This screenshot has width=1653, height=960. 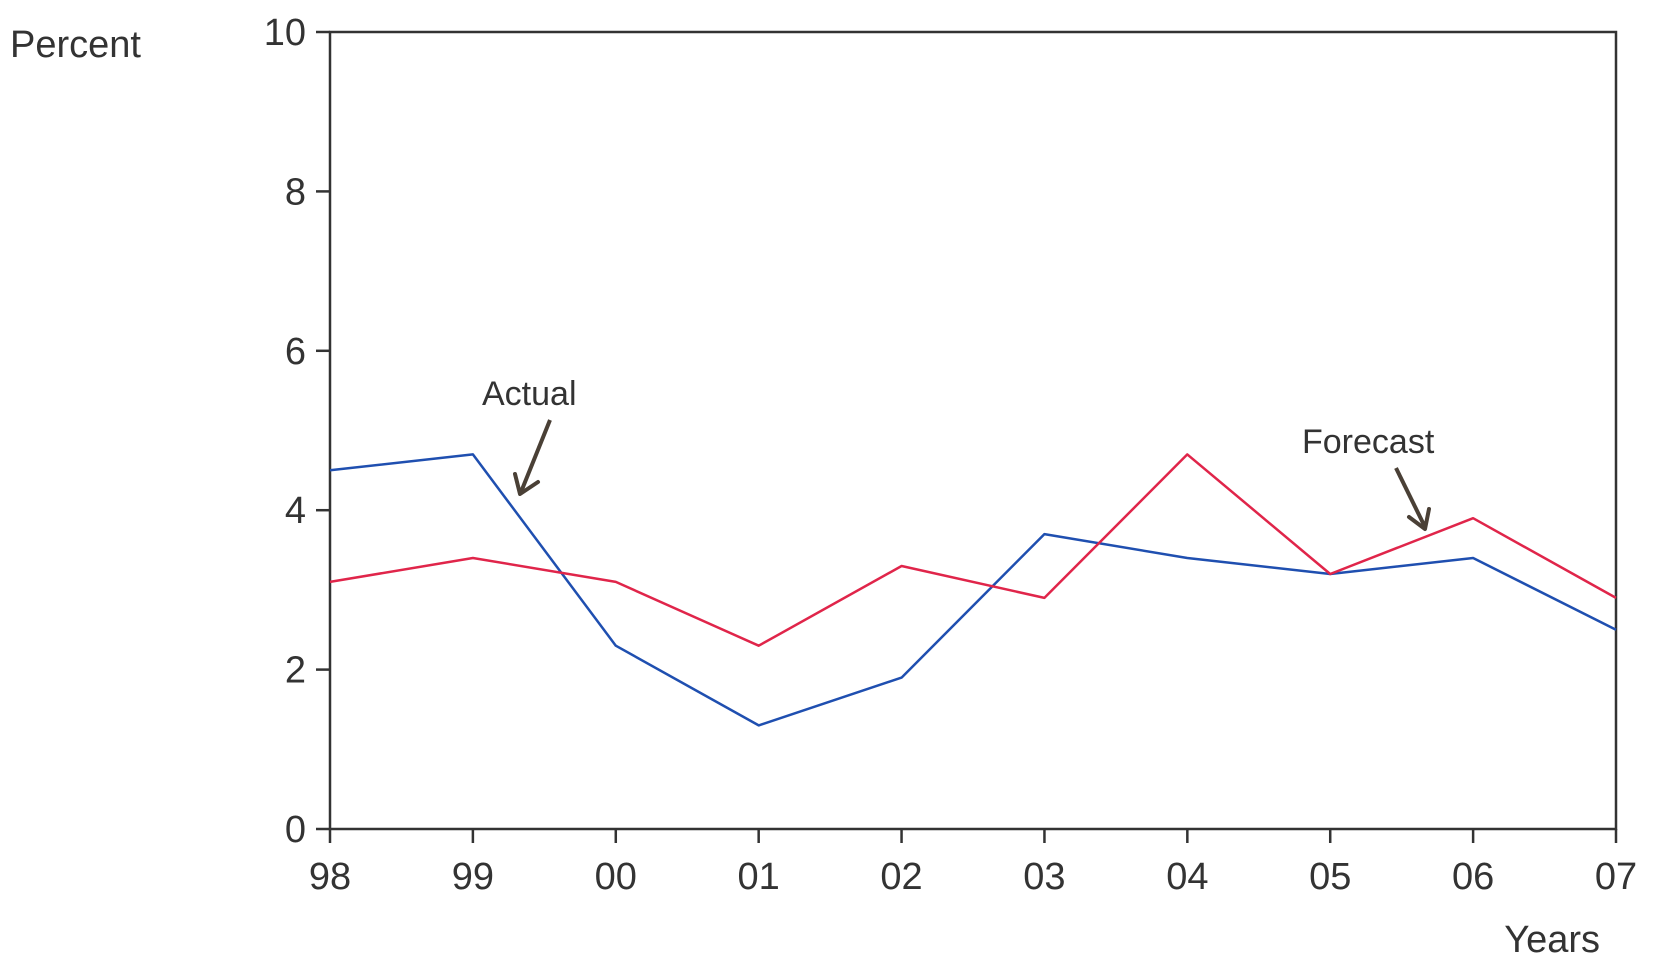 I want to click on x-tick-label: 04, so click(x=1187, y=877).